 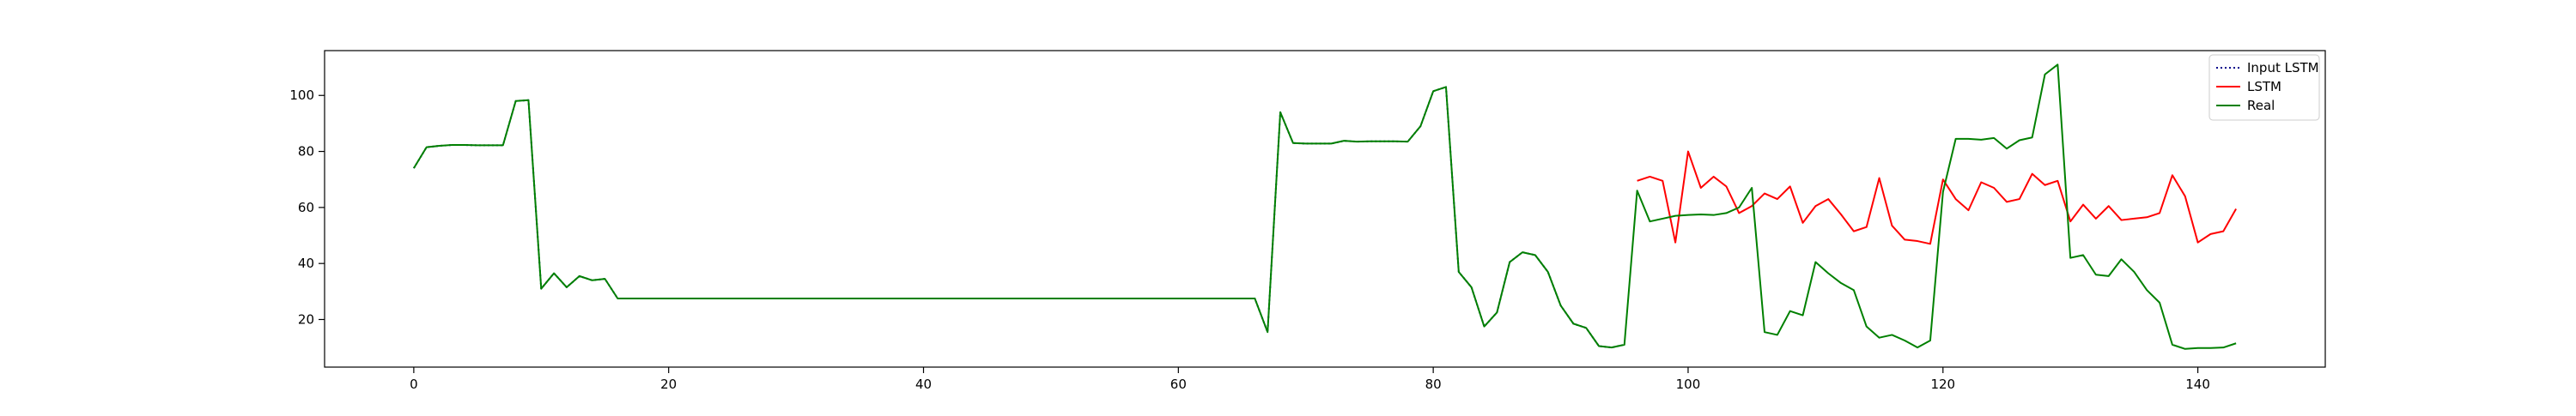 I want to click on legend: Input LSTM LSTM Real, so click(x=2264, y=87).